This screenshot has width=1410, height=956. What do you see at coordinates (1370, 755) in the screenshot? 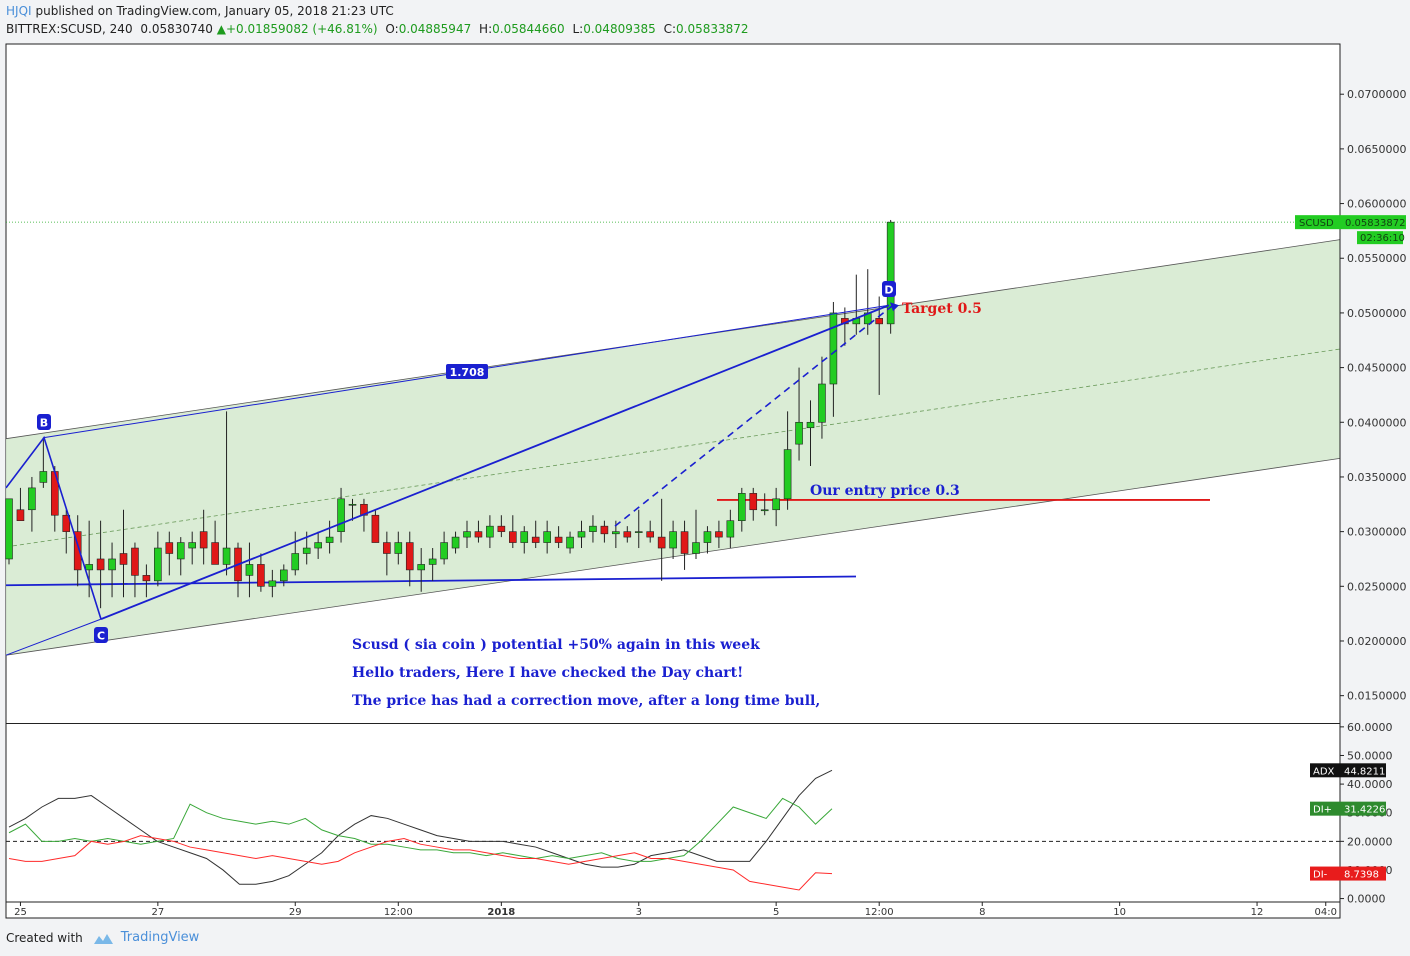
I see `indicator-tick-label: 50.0000` at bounding box center [1370, 755].